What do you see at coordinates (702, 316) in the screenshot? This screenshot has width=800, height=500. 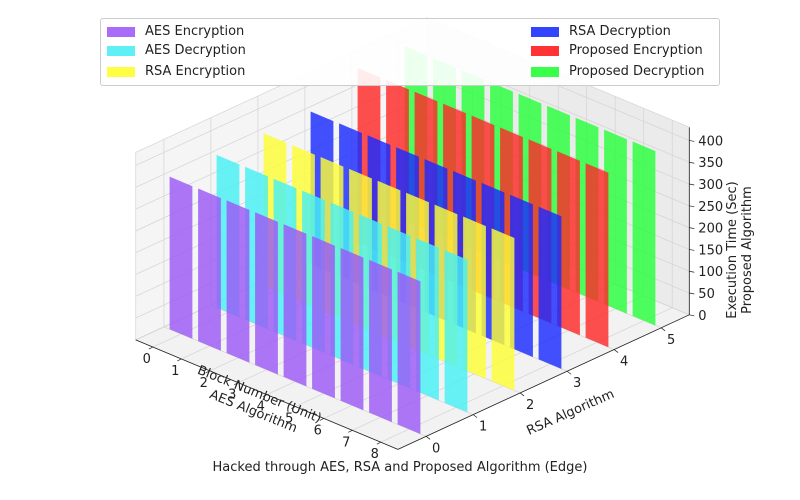 I see `z-tick-label: 0` at bounding box center [702, 316].